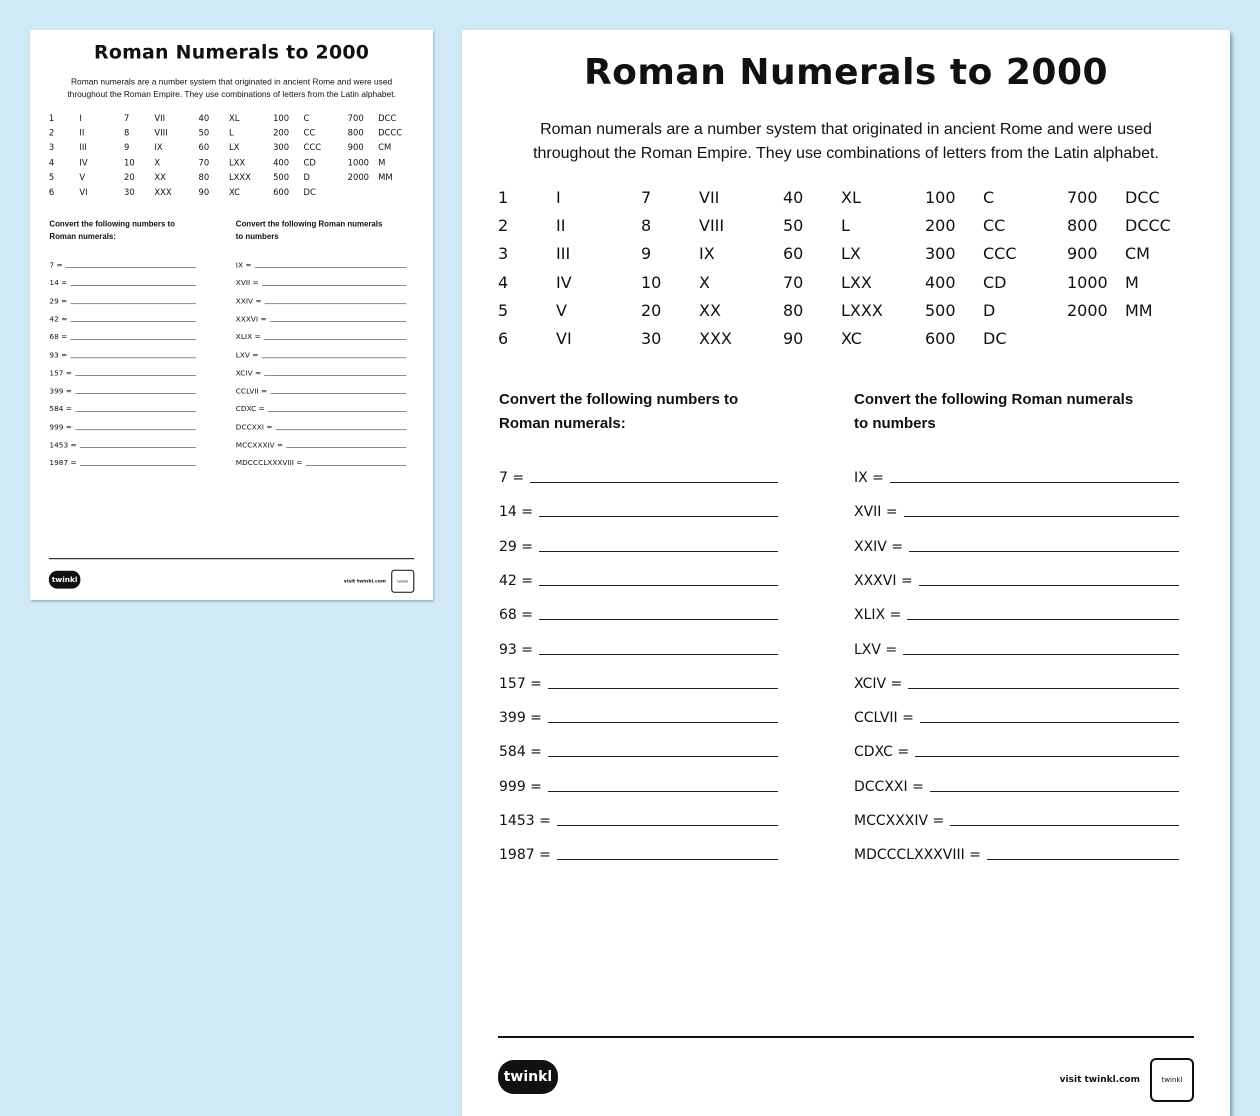 The image size is (1260, 1116). What do you see at coordinates (651, 282) in the screenshot?
I see `reference-number: 10` at bounding box center [651, 282].